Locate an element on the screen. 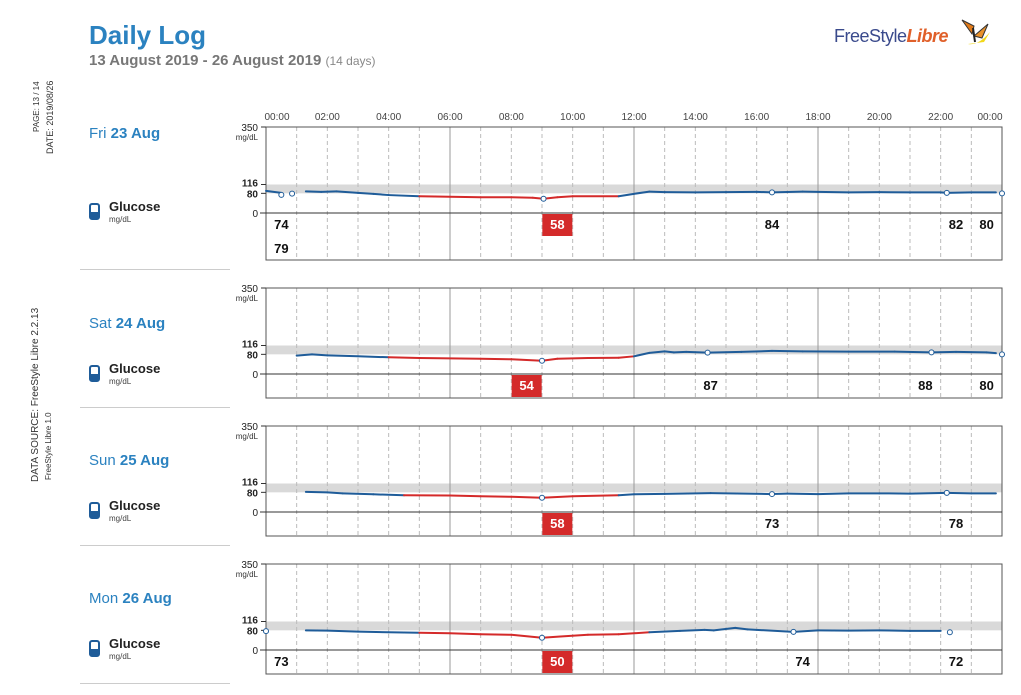 The image size is (1021, 695). date-range-text: 13 August 2019 - 26 August 2019 is located at coordinates (205, 60).